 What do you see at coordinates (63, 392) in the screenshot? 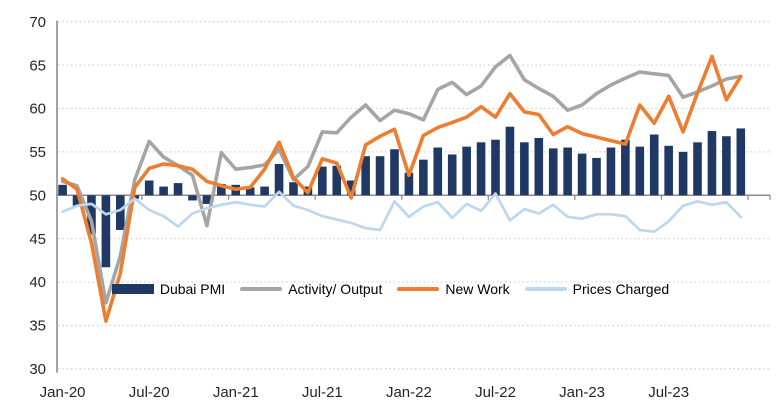
I see `x-axis-tick-label: Jan-20` at bounding box center [63, 392].